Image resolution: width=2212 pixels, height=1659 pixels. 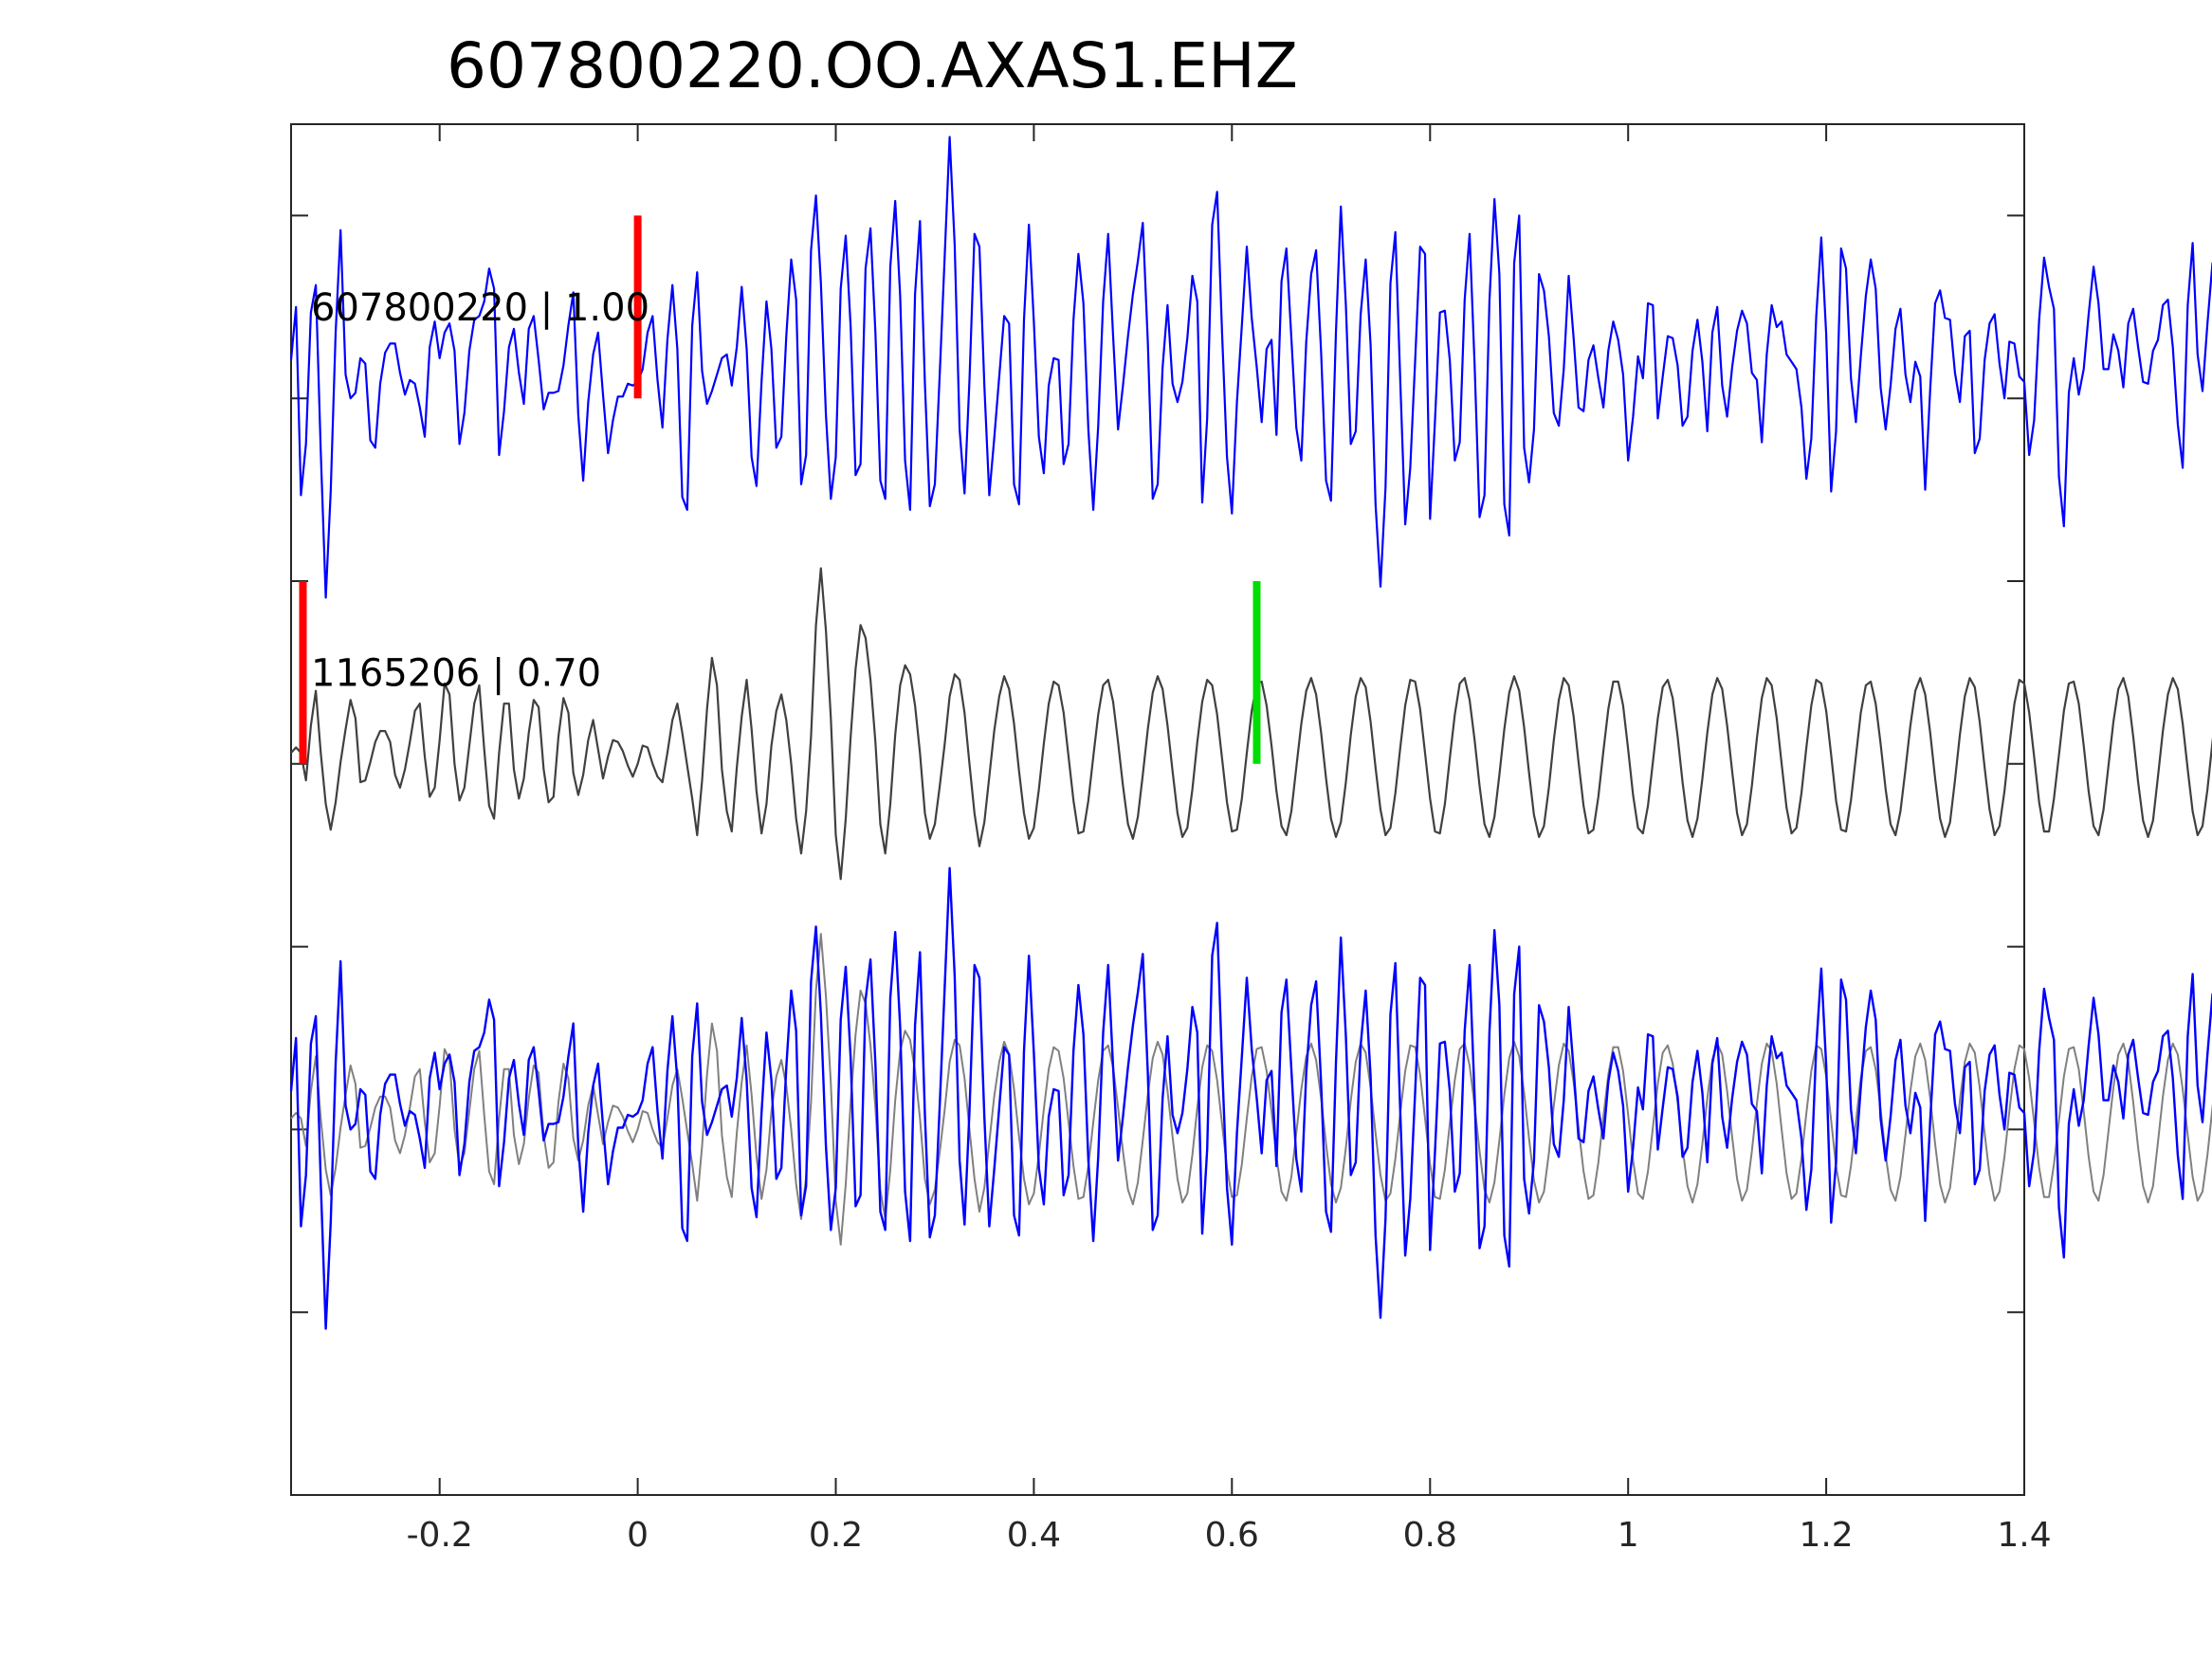 I want to click on x-tick-label: 0.4, so click(x=1034, y=1535).